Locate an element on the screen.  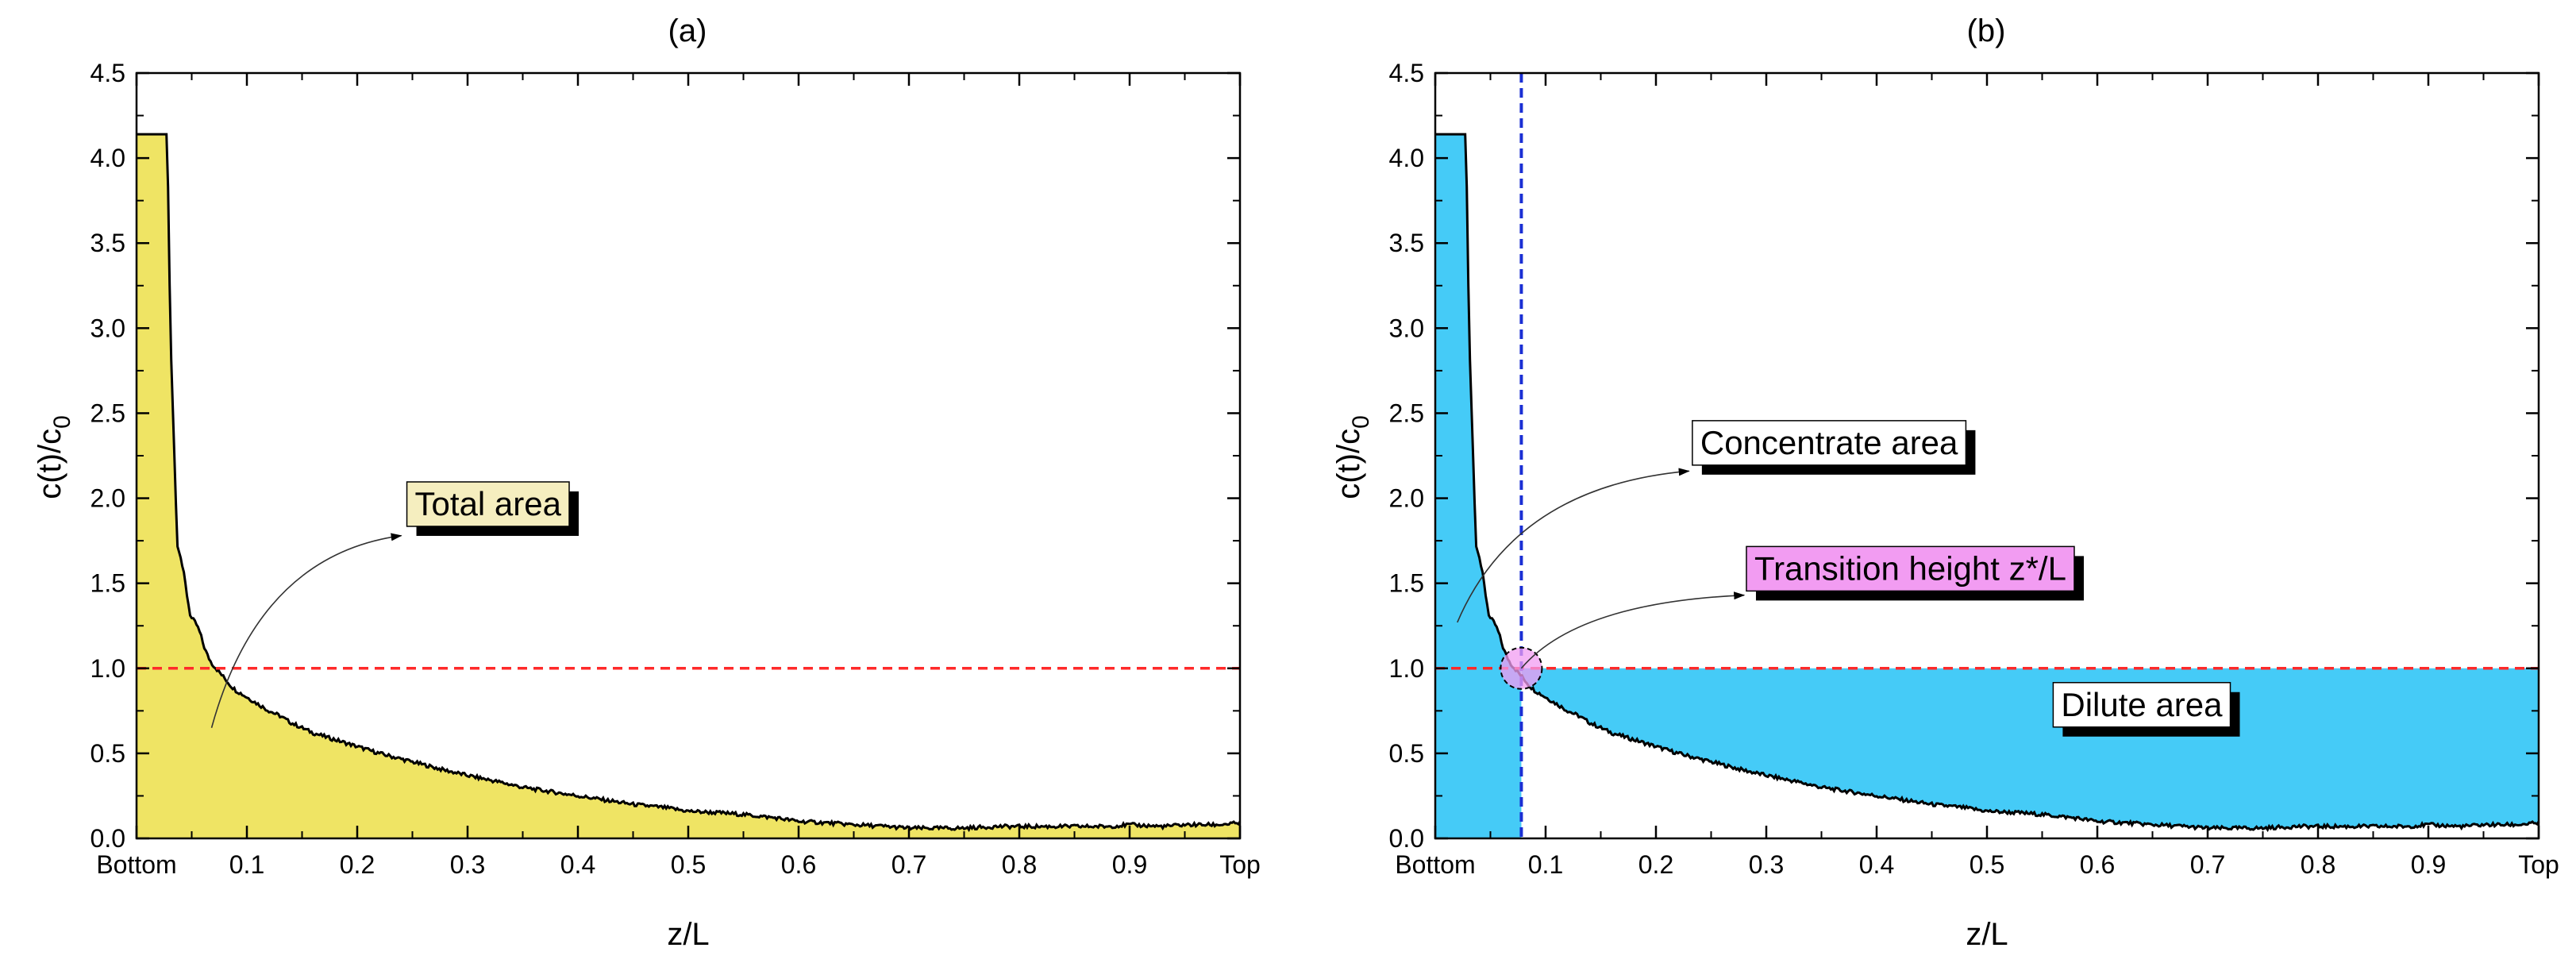
panel-b-y-title-main: c(t)/c is located at coordinates (1348, 464).